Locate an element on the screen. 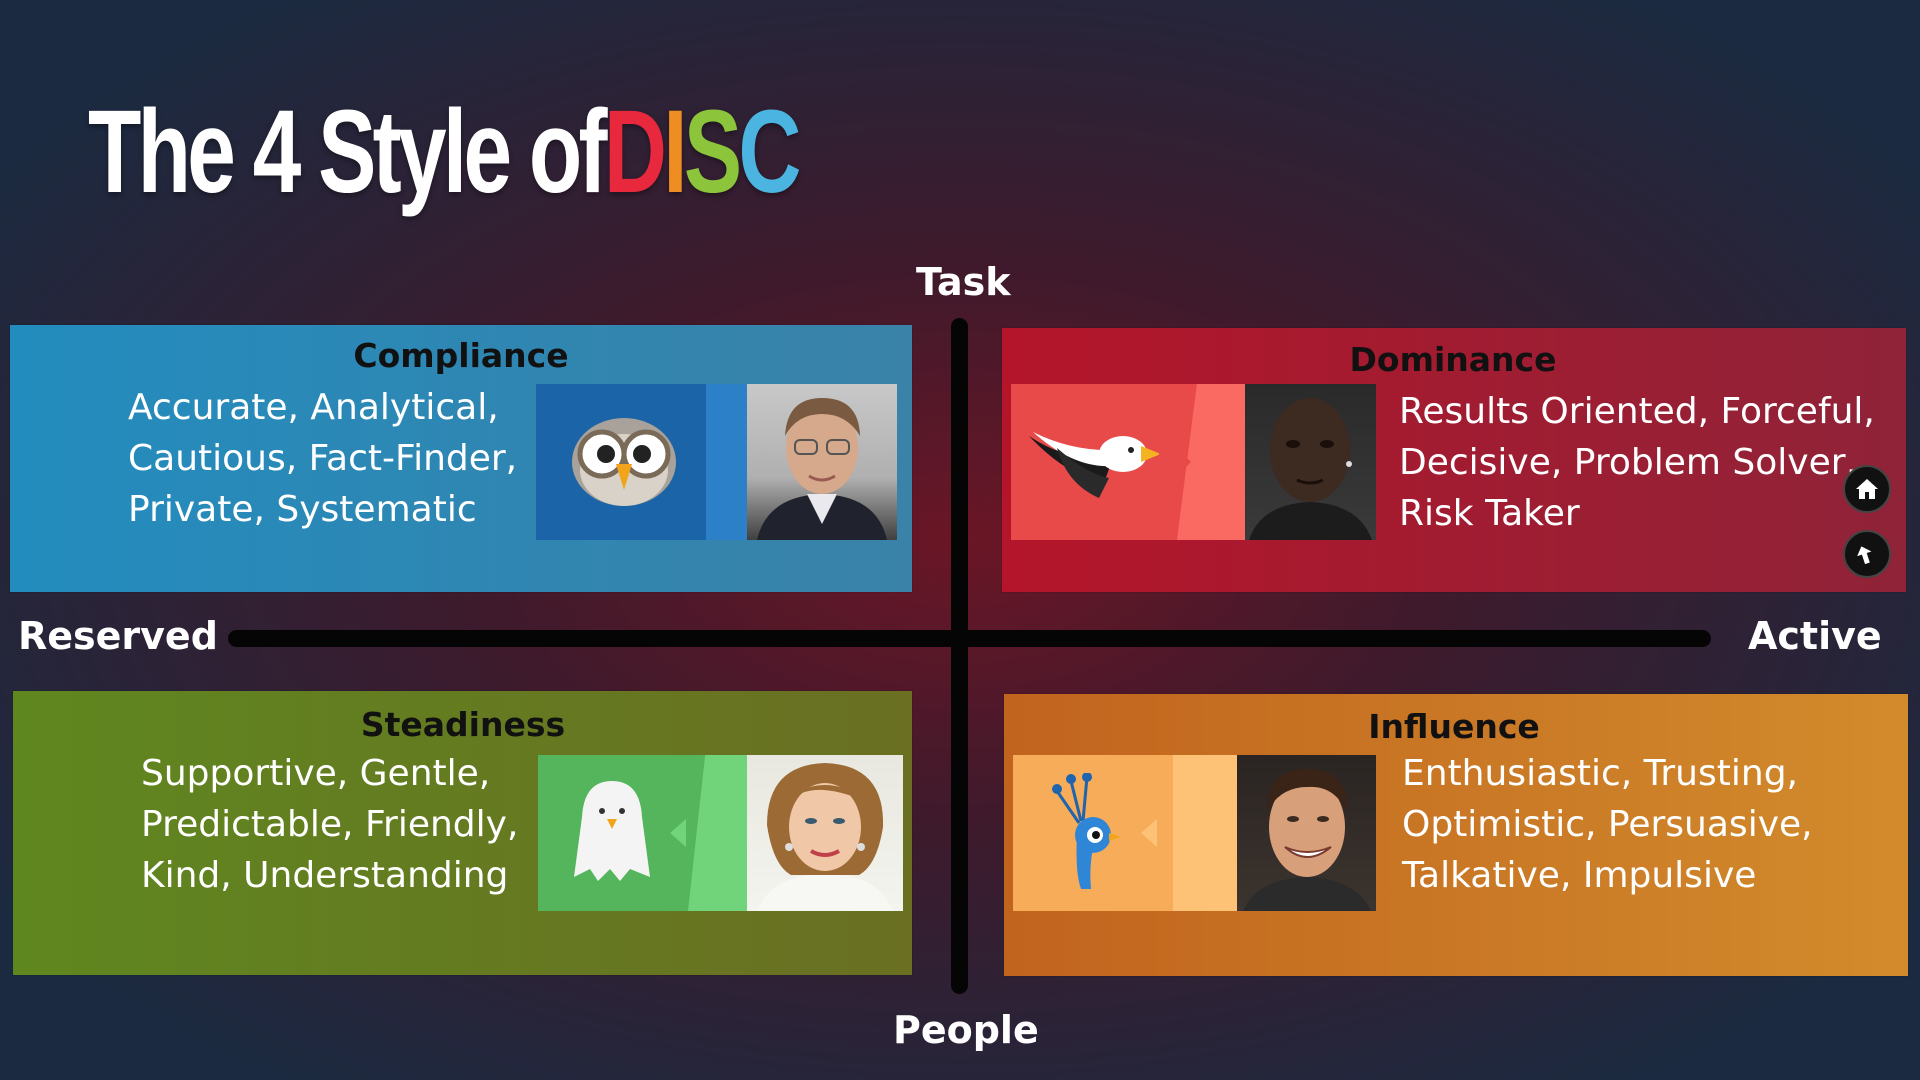 This screenshot has height=1080, width=1920. trait-line: Results Oriented, Forceful, is located at coordinates (1637, 411).